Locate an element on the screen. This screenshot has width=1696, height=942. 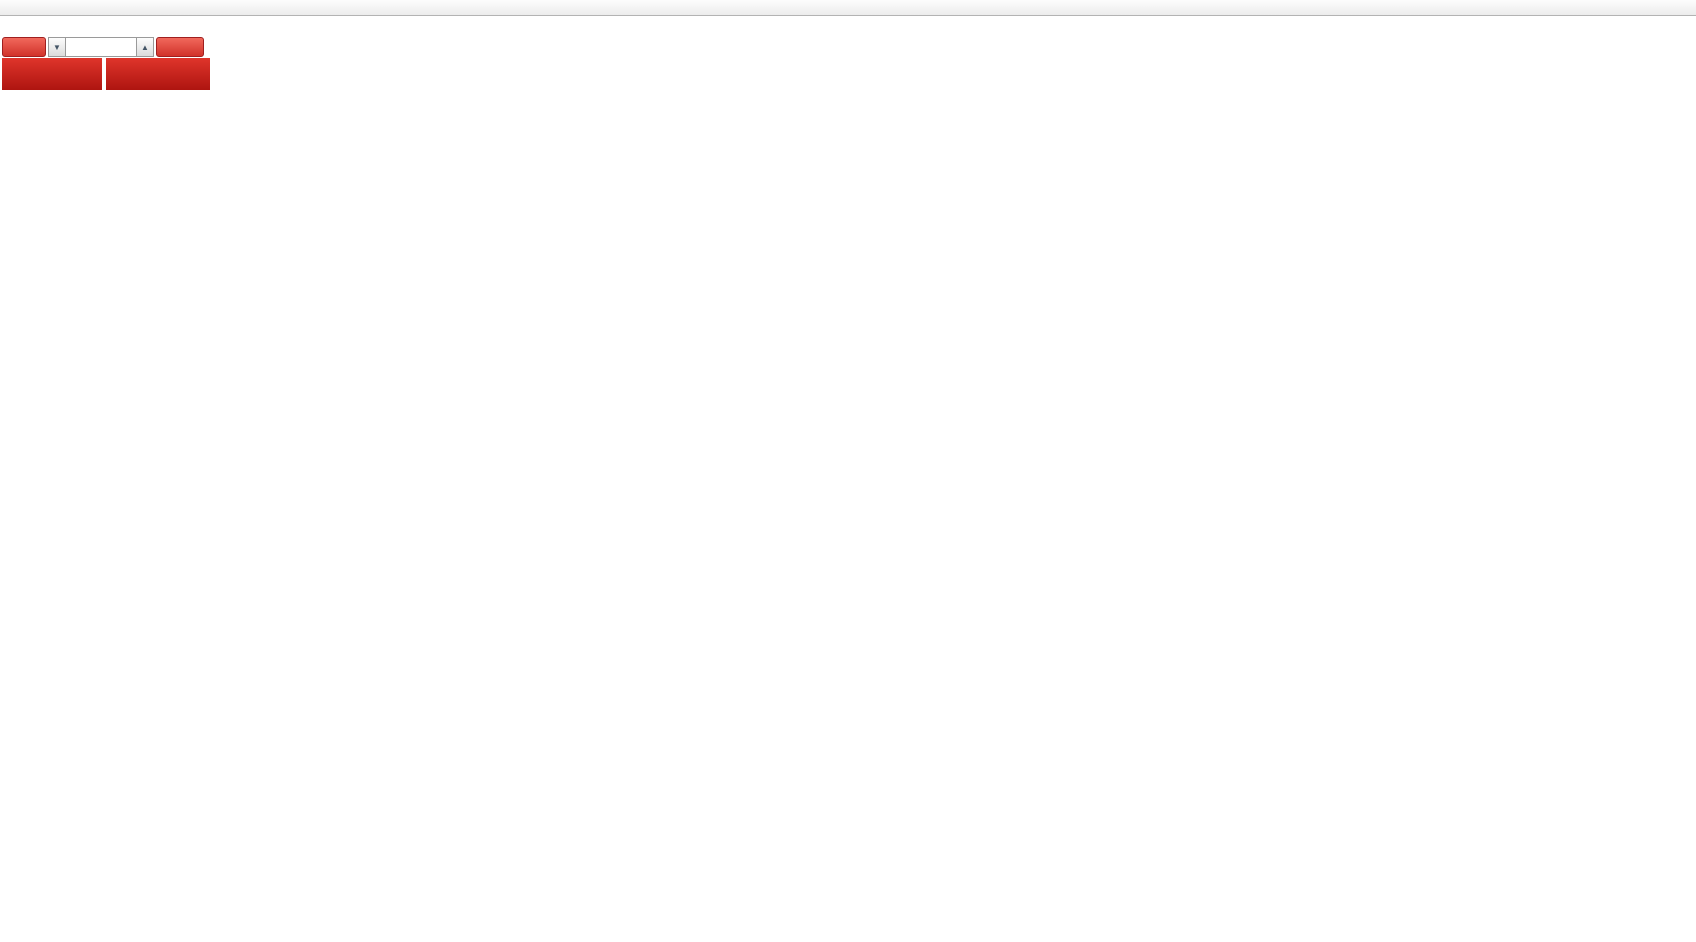
trade-controls-row: ▼ ▲ is located at coordinates (107, 47).